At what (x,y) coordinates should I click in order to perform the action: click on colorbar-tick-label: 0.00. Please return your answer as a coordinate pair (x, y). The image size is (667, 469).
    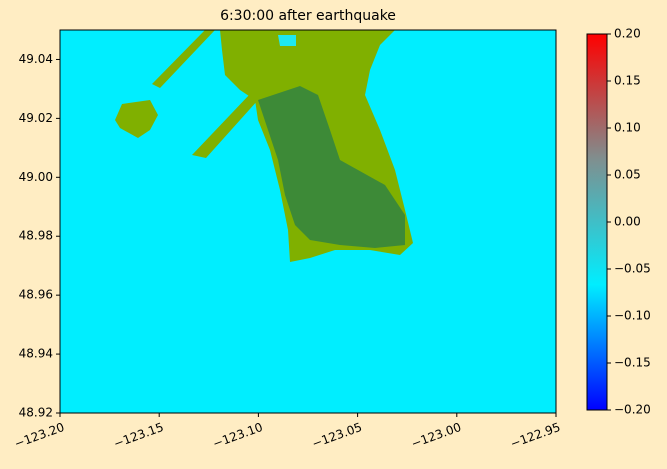
    Looking at the image, I should click on (627, 222).